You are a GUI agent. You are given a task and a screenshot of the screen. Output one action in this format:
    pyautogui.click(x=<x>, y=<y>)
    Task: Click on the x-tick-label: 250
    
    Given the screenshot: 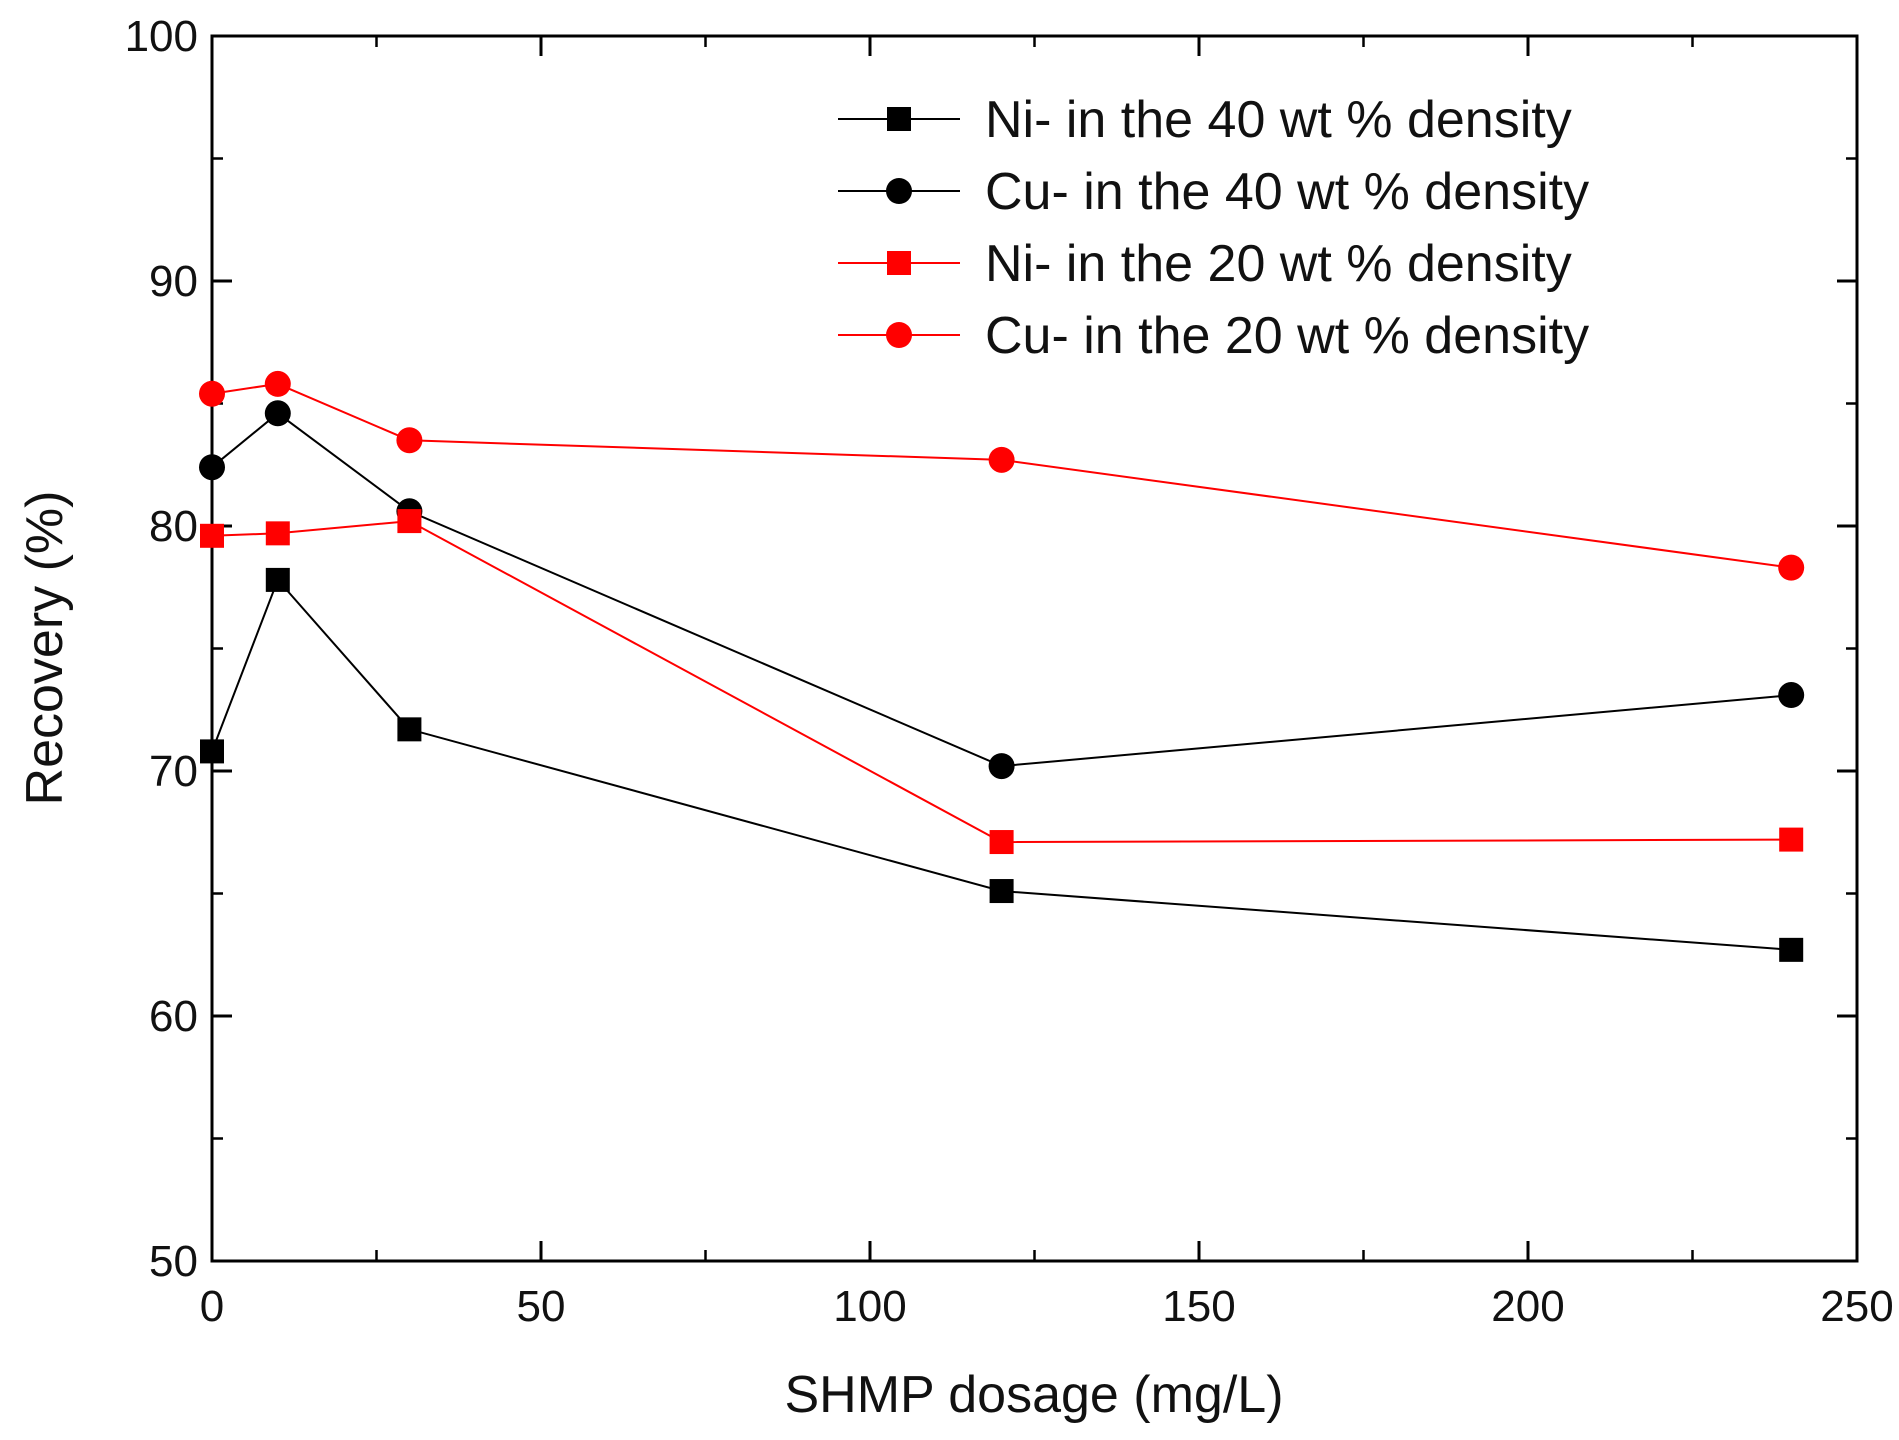 What is the action you would take?
    pyautogui.click(x=1856, y=1306)
    